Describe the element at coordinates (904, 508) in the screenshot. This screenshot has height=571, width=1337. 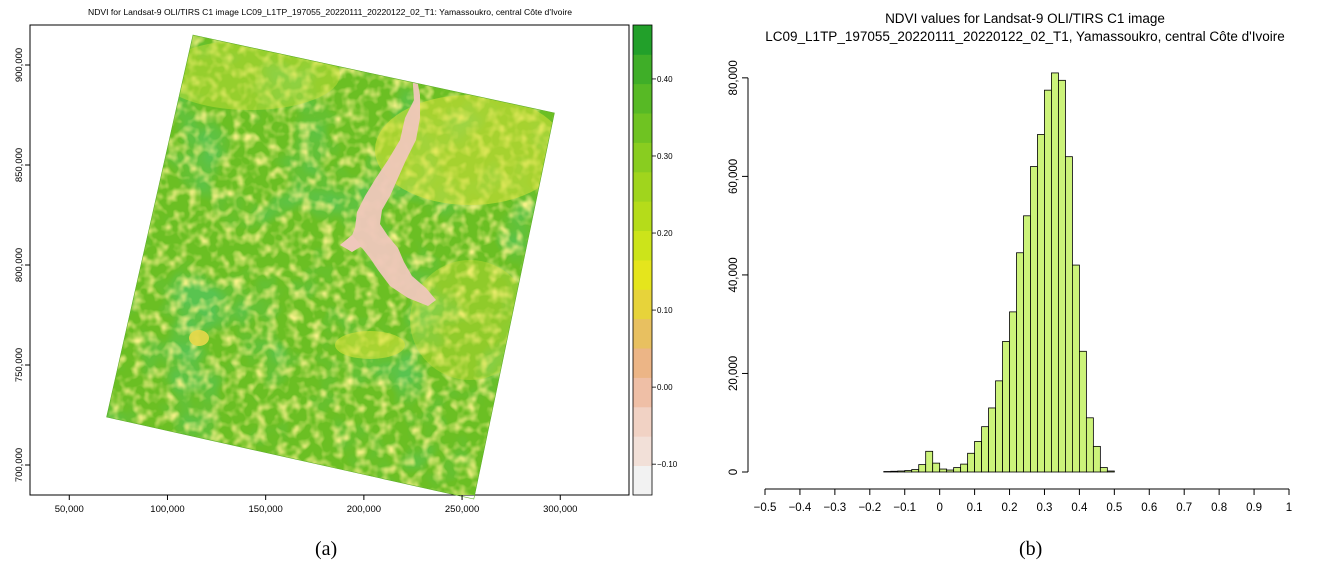
I see `histogram-x-tick-label: −0.1` at that location.